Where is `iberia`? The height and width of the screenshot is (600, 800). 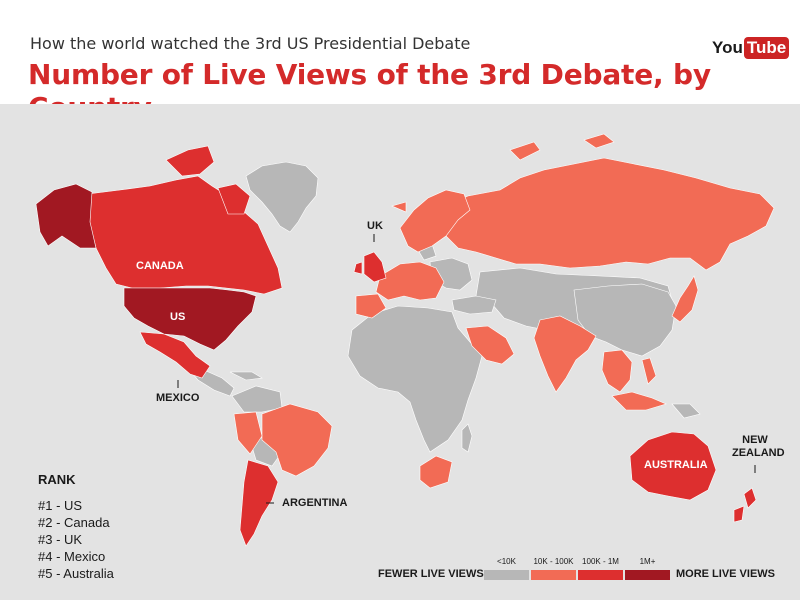
iberia is located at coordinates (371, 306).